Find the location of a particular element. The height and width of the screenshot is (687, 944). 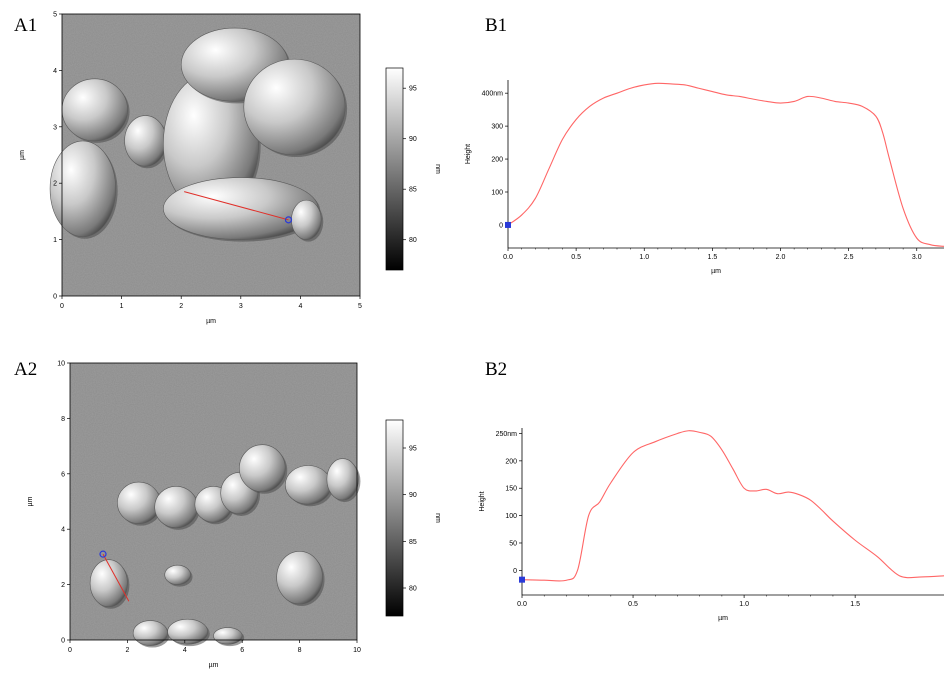

x-tick-label: 10 is located at coordinates (357, 650).